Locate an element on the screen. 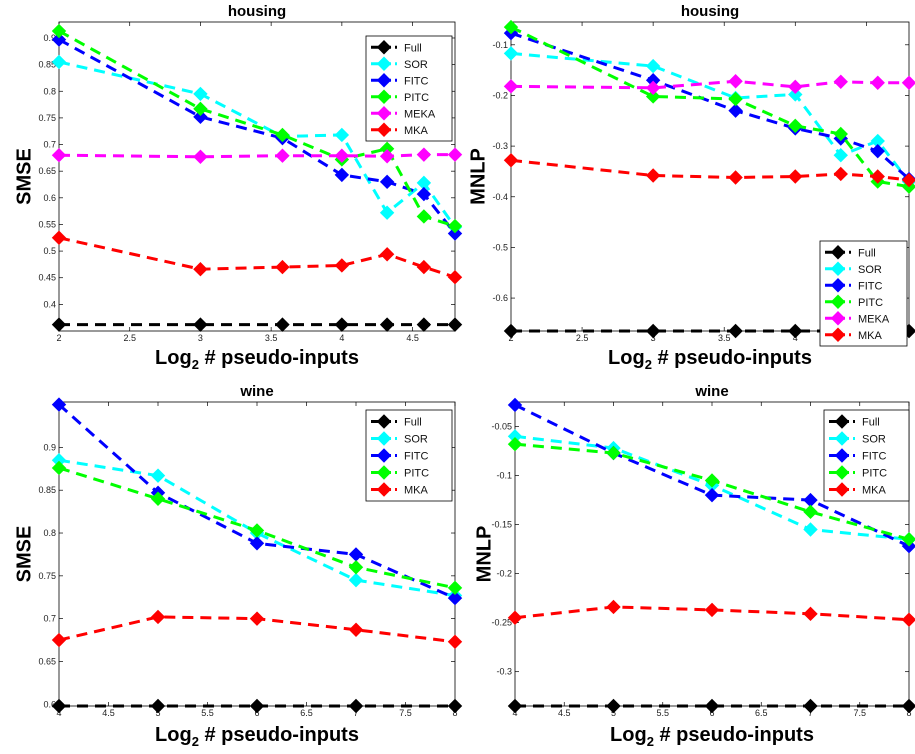 Image resolution: width=915 pixels, height=754 pixels. y-axis-label: SMSE is located at coordinates (24, 554).